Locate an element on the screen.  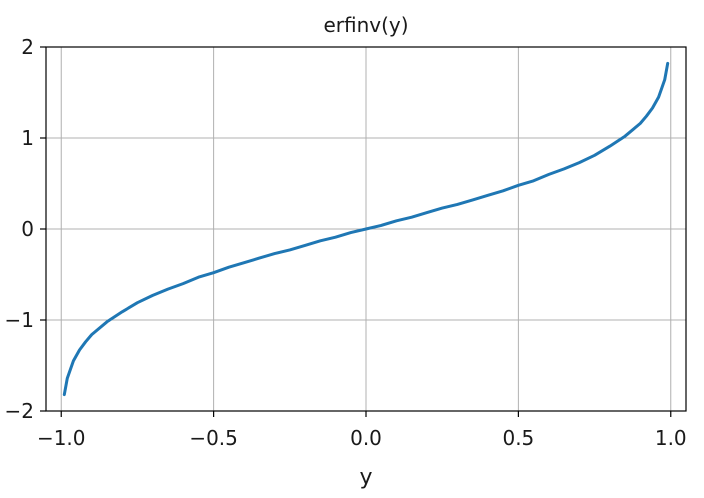
y-tick-label: 1 is located at coordinates (27, 138).